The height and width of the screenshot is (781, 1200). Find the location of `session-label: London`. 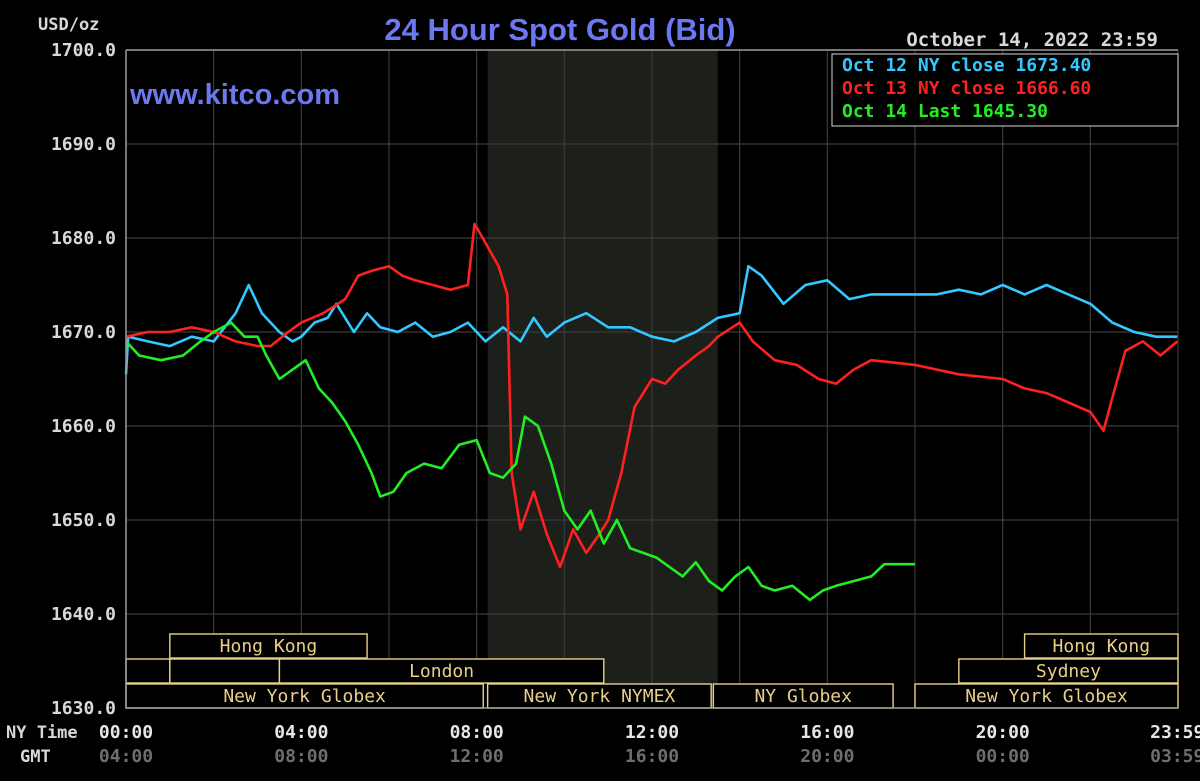

session-label: London is located at coordinates (441, 671).